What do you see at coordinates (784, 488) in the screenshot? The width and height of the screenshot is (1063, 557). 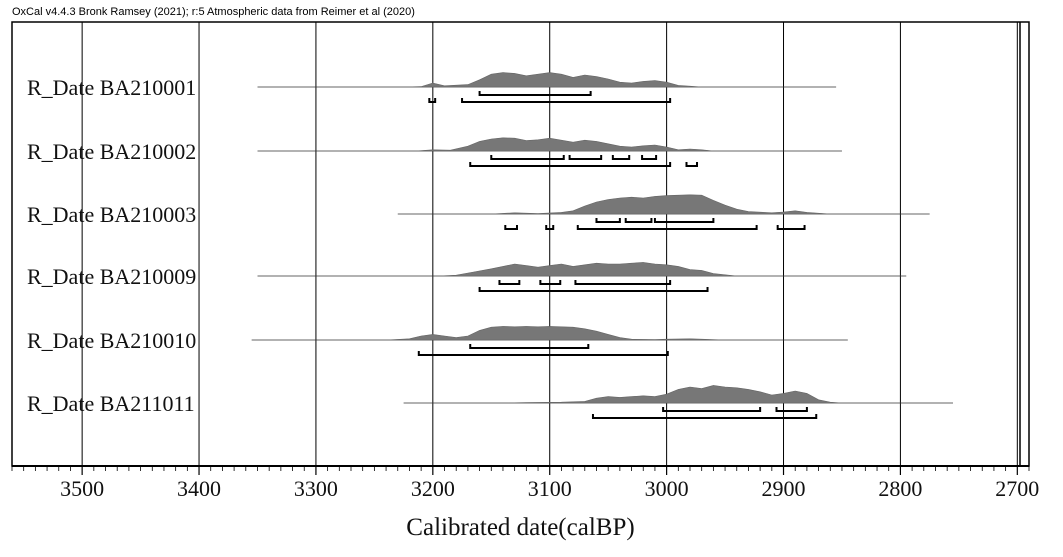 I see `x-tick-label: 2900` at bounding box center [784, 488].